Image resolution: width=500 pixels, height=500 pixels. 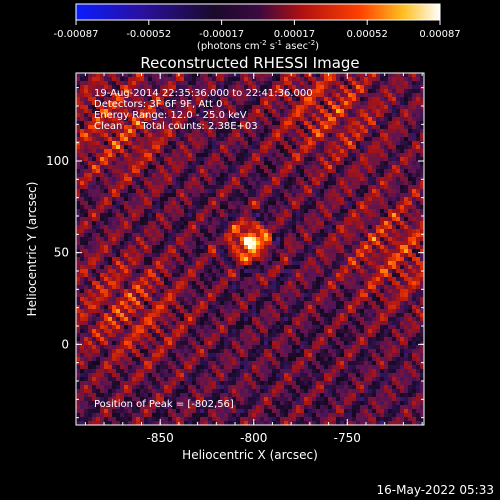 What do you see at coordinates (160, 438) in the screenshot?
I see `x-tick-label: -850` at bounding box center [160, 438].